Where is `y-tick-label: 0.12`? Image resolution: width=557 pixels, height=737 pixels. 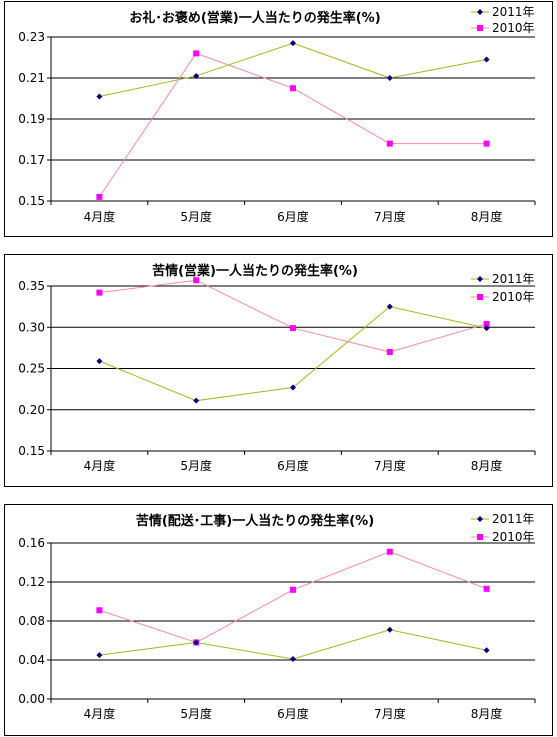 y-tick-label: 0.12 is located at coordinates (31, 582).